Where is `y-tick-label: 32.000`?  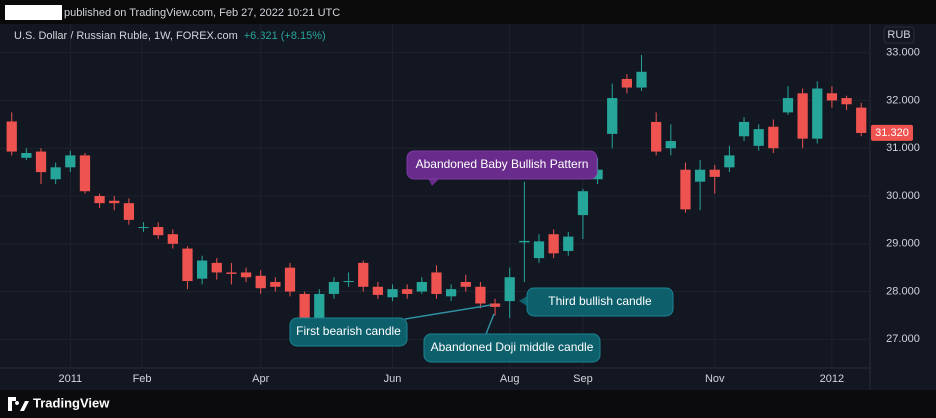 y-tick-label: 32.000 is located at coordinates (903, 100).